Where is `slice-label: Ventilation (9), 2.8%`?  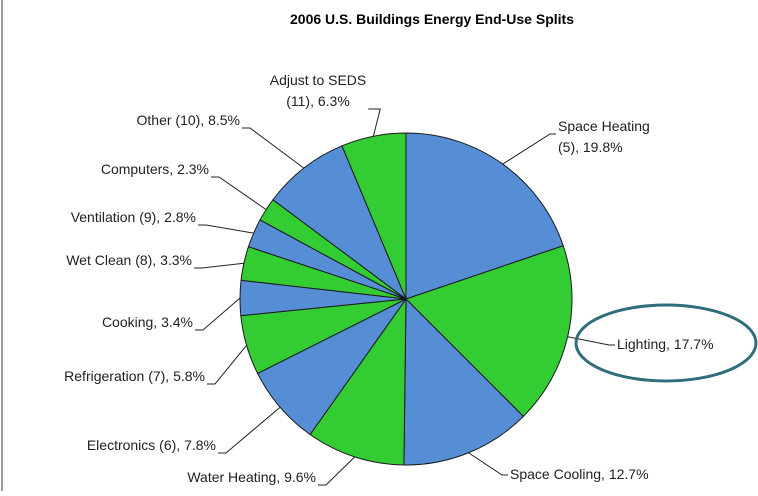
slice-label: Ventilation (9), 2.8% is located at coordinates (133, 217).